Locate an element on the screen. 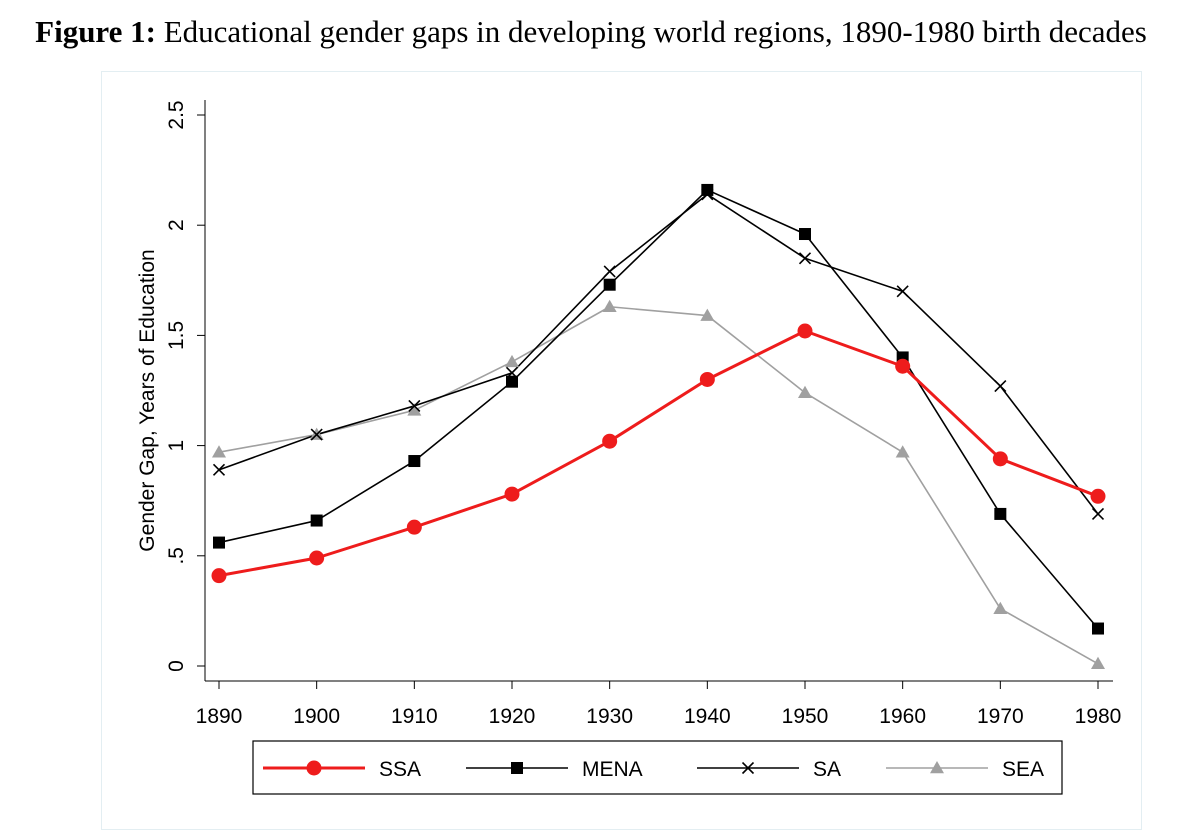 The height and width of the screenshot is (840, 1182). y-tick-label: 2 is located at coordinates (176, 225).